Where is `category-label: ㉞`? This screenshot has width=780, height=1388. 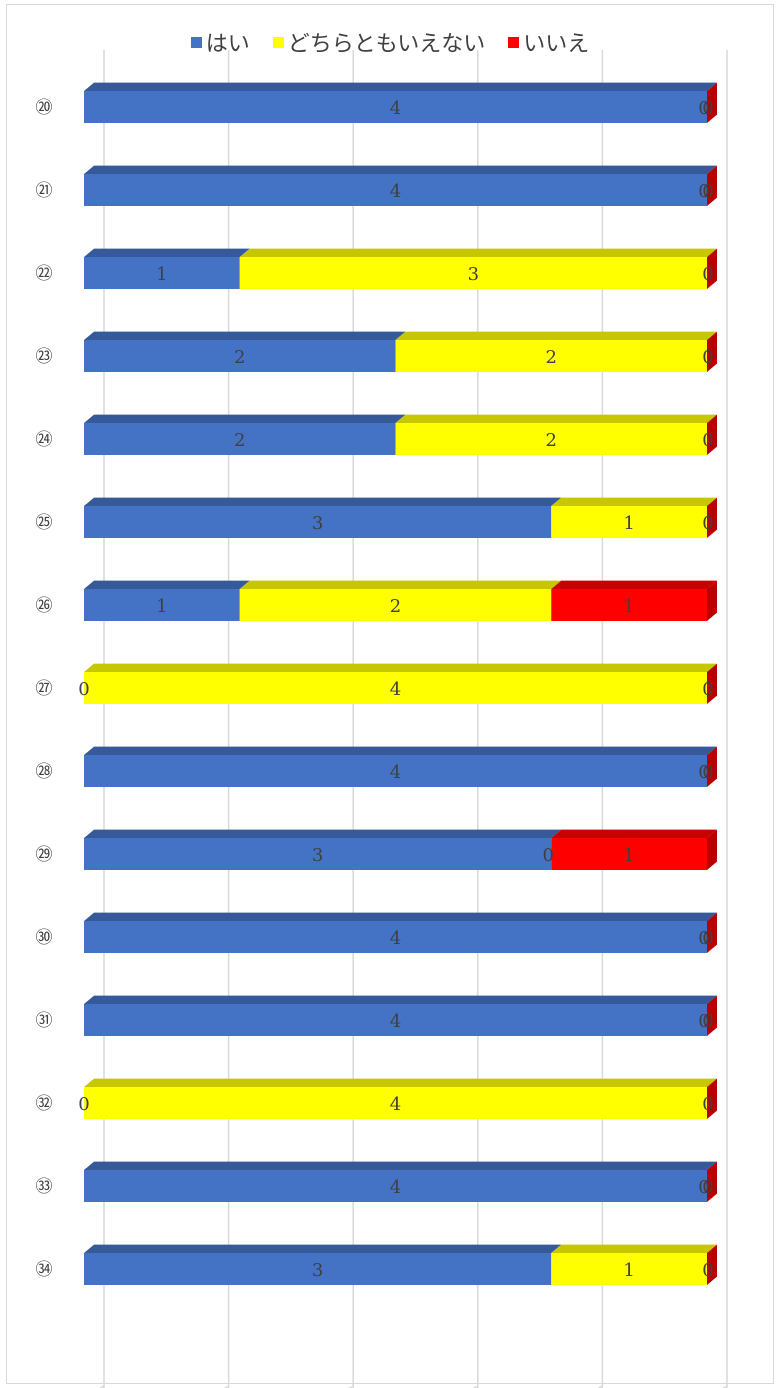 category-label: ㉞ is located at coordinates (44, 1270).